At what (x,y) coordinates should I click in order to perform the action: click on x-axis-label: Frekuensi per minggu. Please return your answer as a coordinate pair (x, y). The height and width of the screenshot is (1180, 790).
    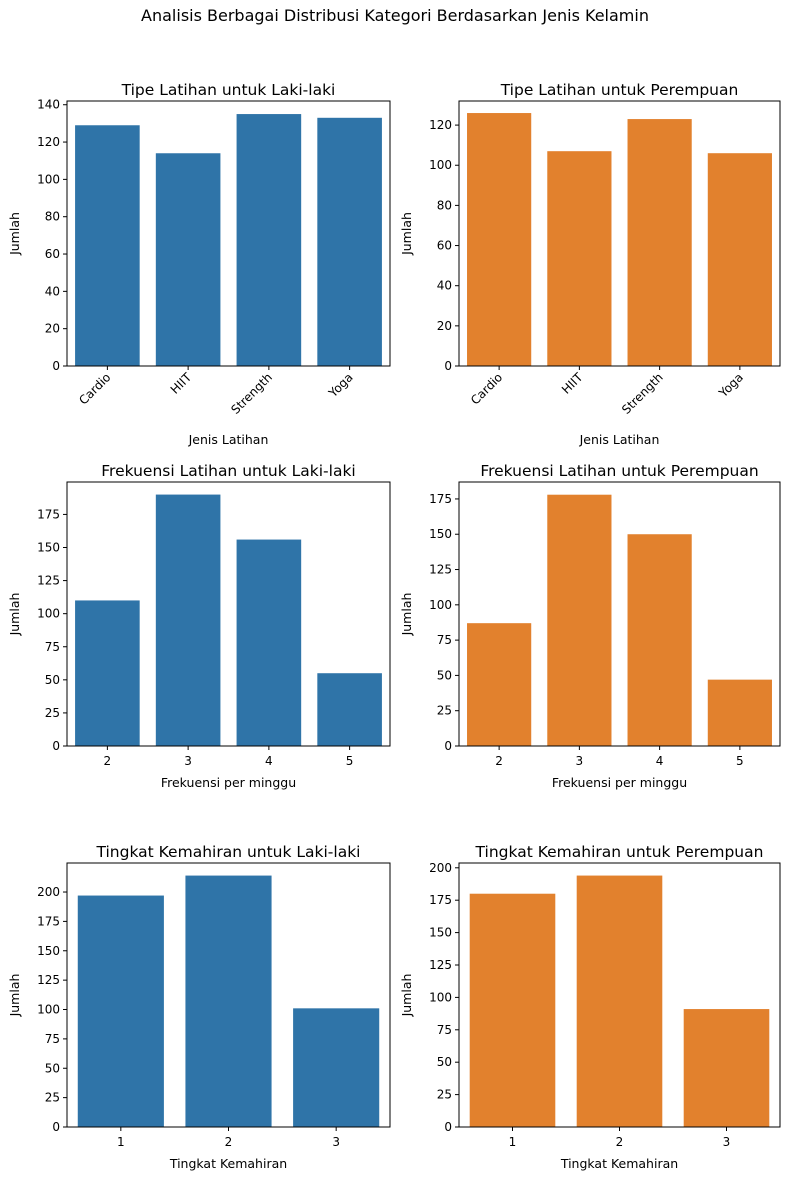
    Looking at the image, I should click on (228, 782).